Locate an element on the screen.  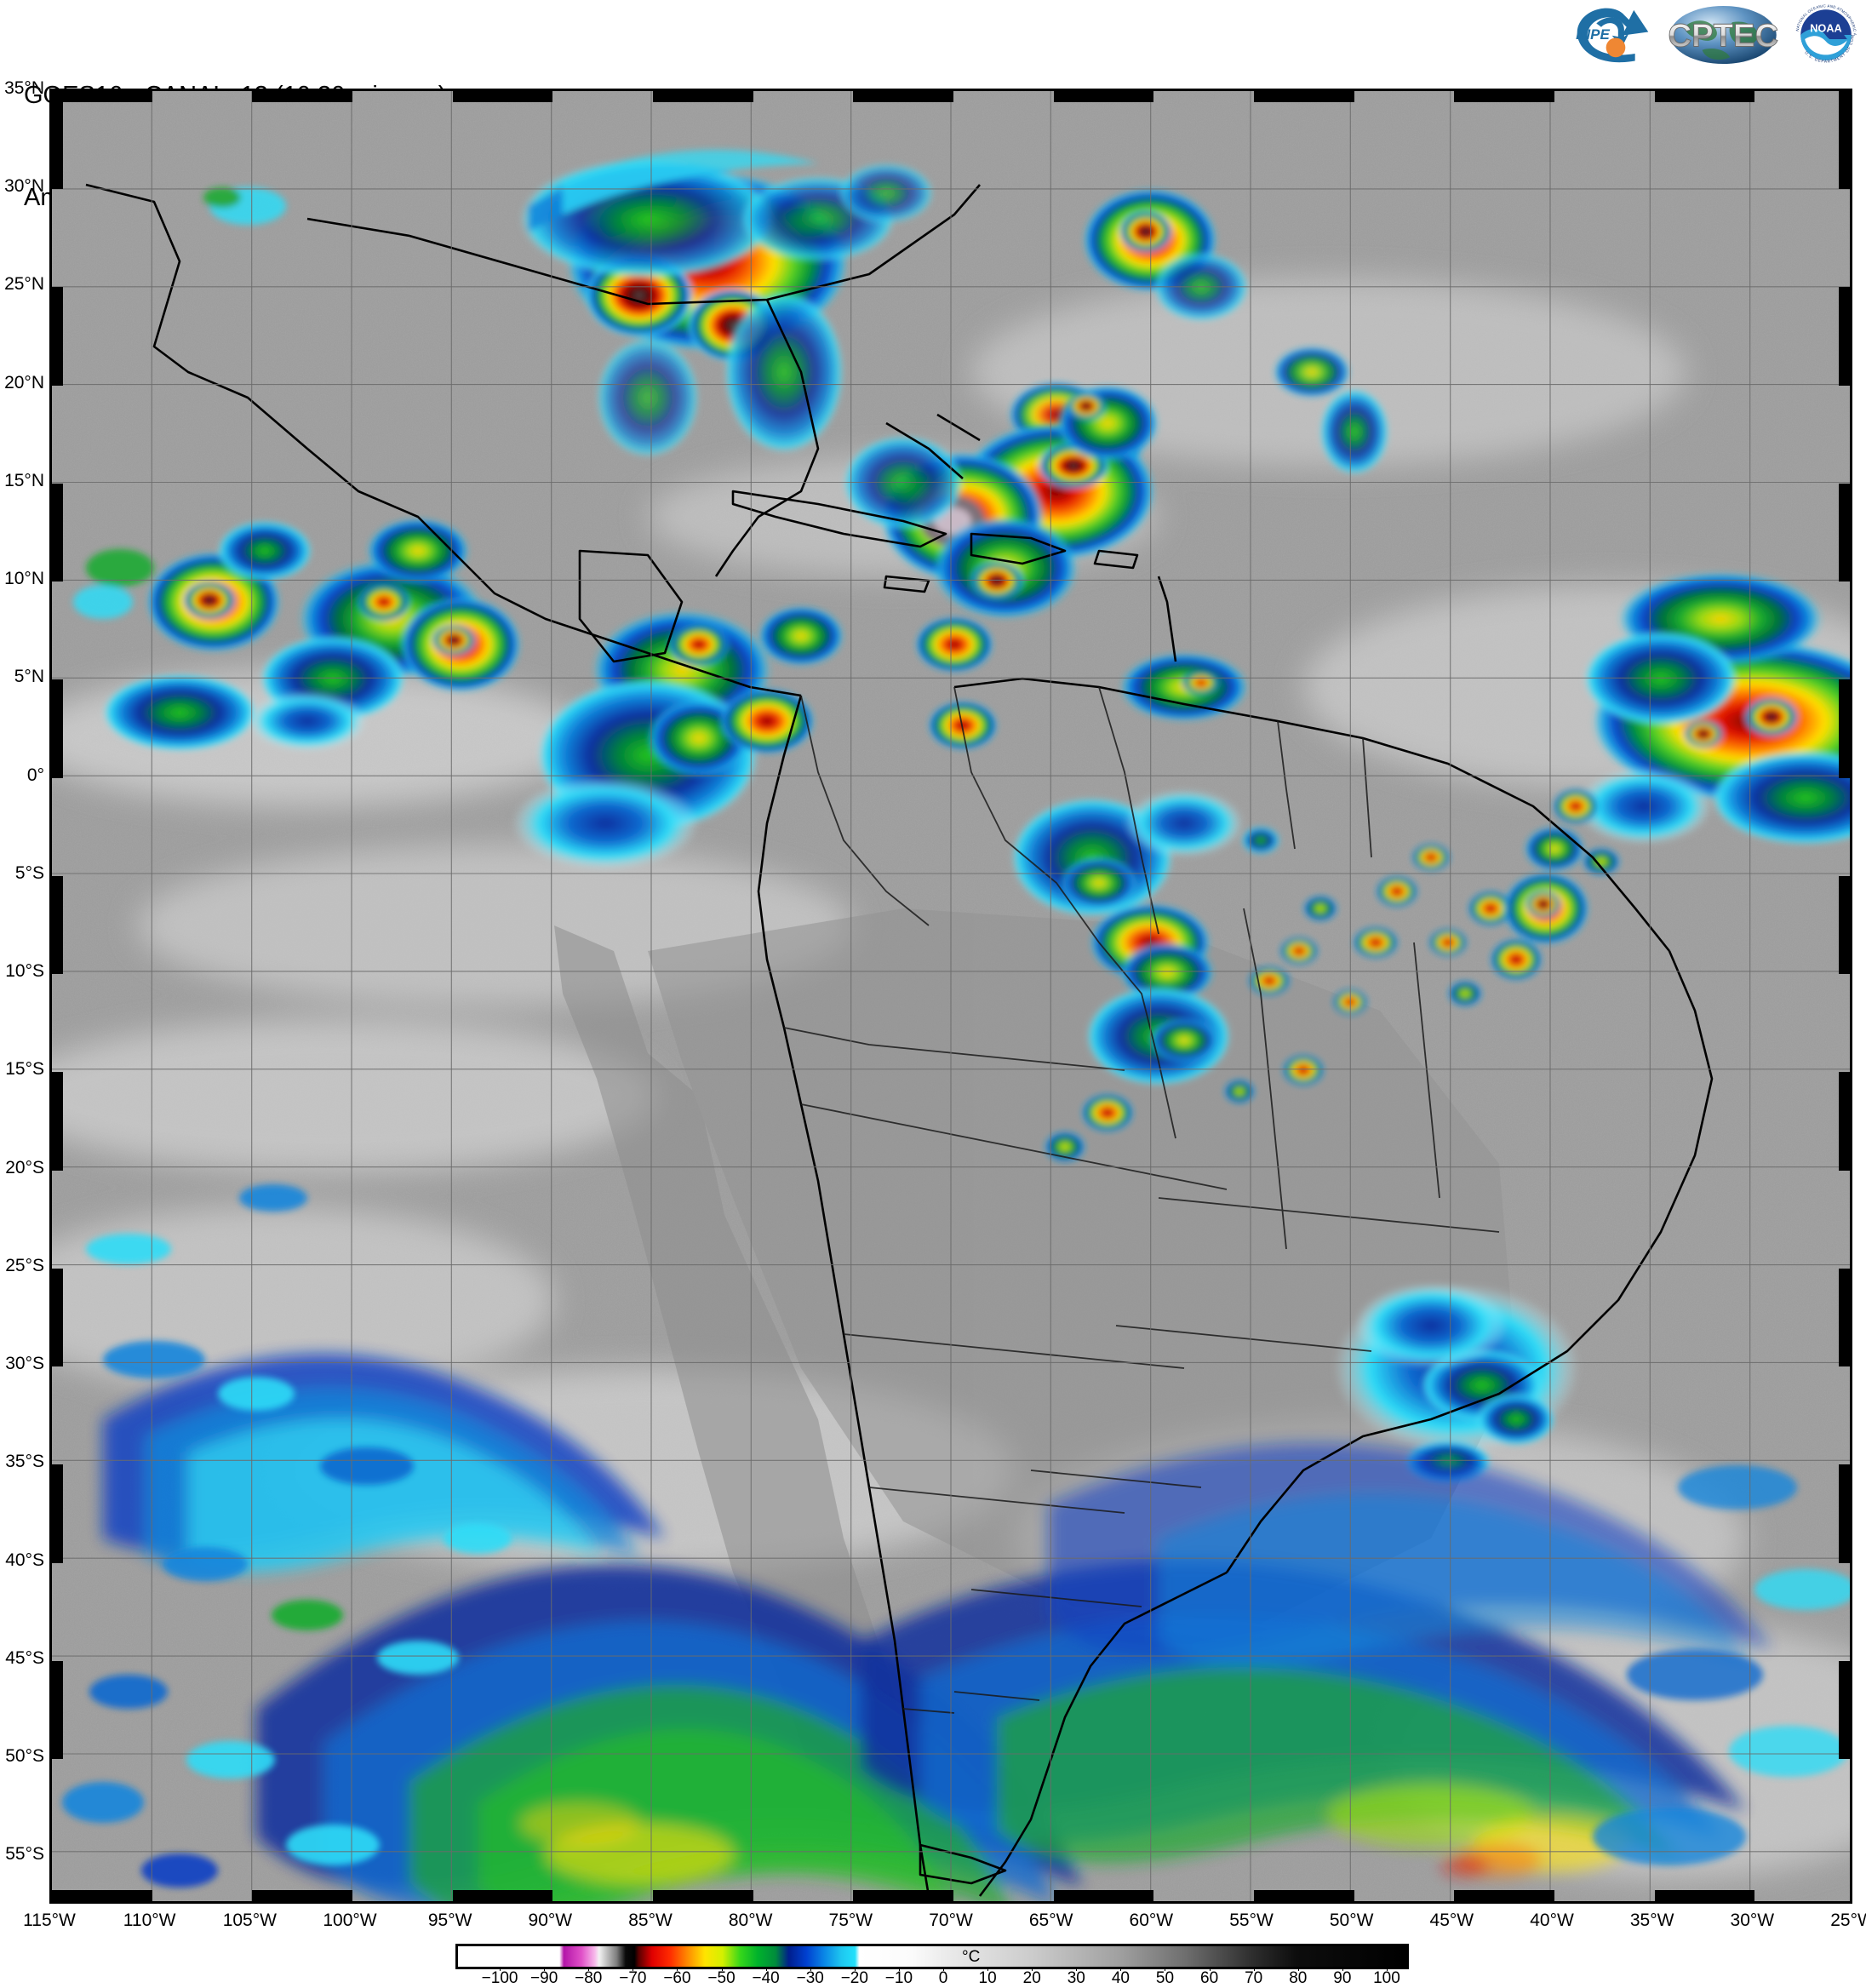
svg-text: NOAA is located at coordinates (1826, 27).